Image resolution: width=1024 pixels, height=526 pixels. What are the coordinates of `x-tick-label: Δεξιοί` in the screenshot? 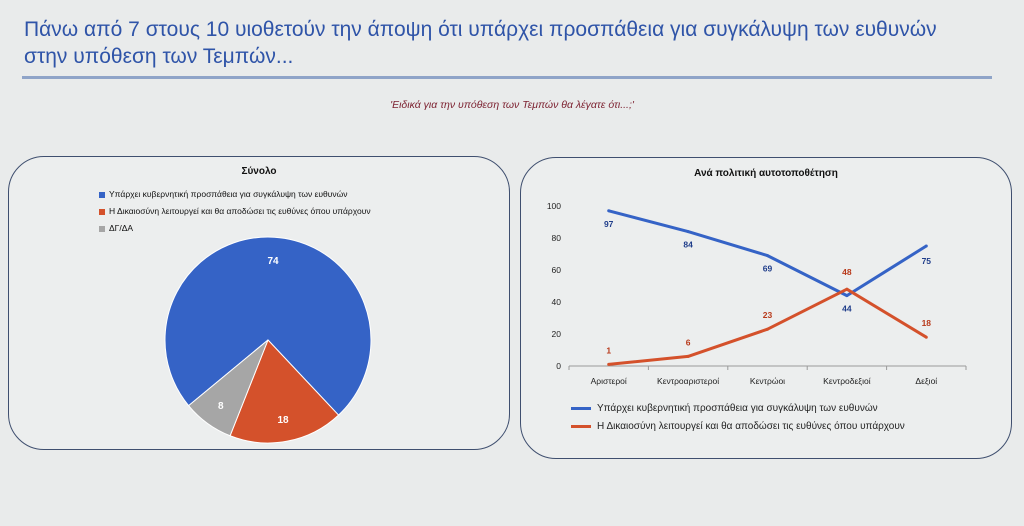 It's located at (926, 381).